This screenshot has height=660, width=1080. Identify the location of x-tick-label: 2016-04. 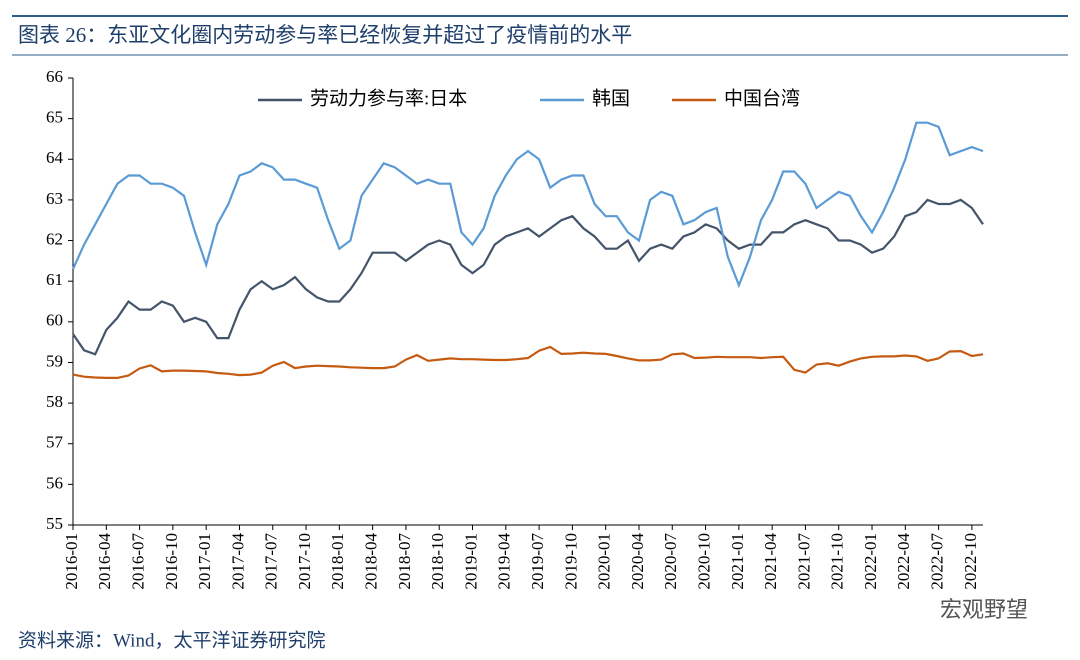
(104, 561).